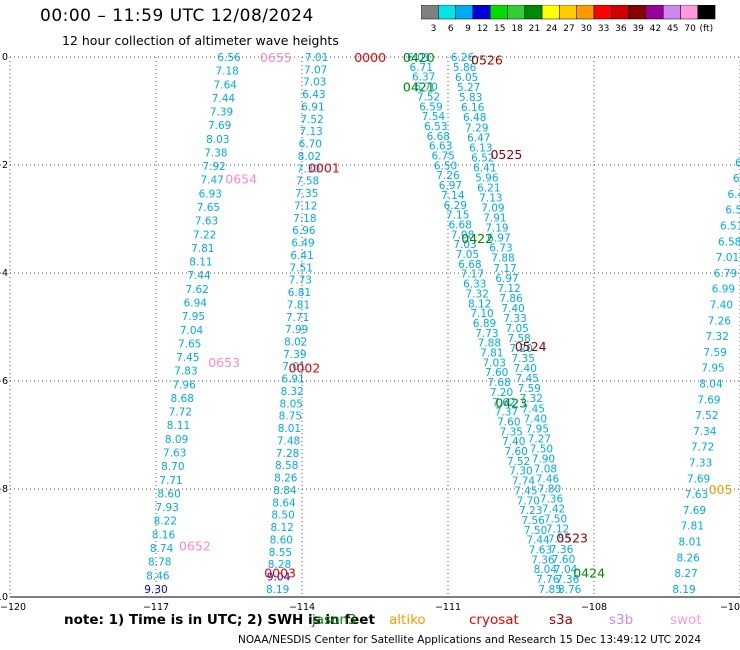 The height and width of the screenshot is (650, 740). Describe the element at coordinates (568, 29) in the screenshot. I see `colorbar-label: 27` at that location.